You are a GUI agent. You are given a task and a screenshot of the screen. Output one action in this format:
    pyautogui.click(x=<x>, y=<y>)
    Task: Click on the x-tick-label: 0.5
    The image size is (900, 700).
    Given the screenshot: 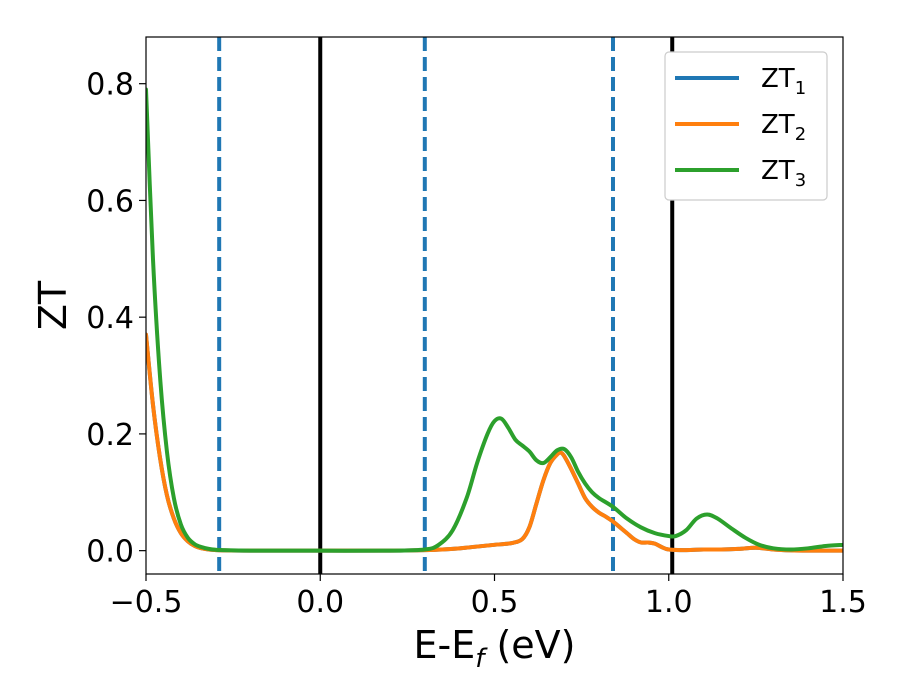 What is the action you would take?
    pyautogui.click(x=495, y=602)
    